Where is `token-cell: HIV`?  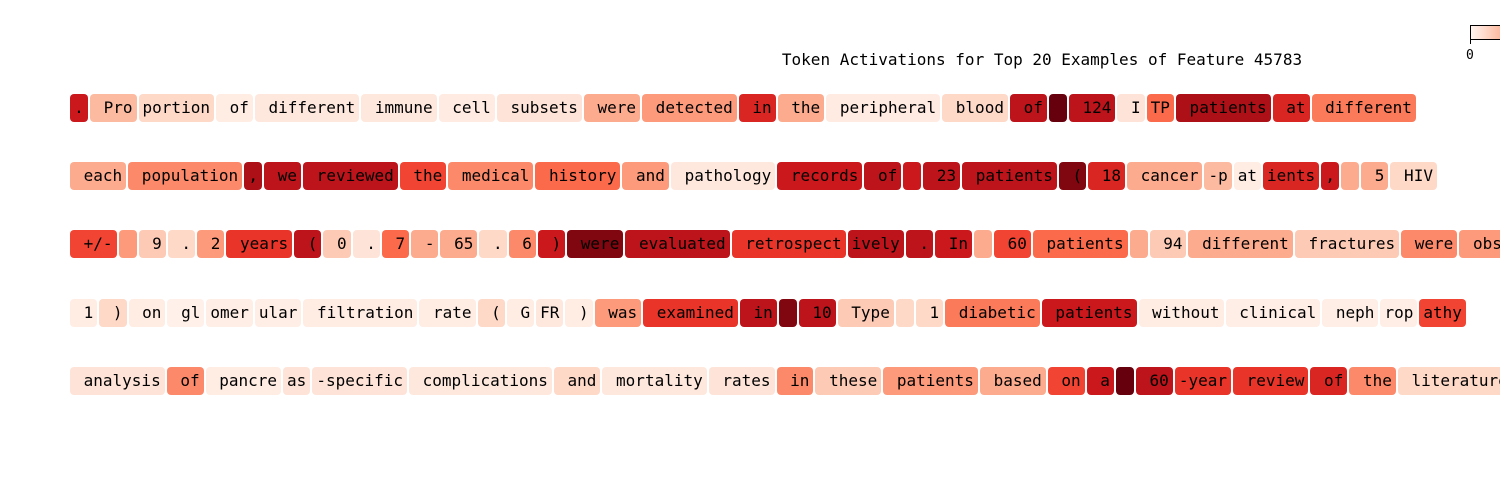
token-cell: HIV is located at coordinates (1413, 176).